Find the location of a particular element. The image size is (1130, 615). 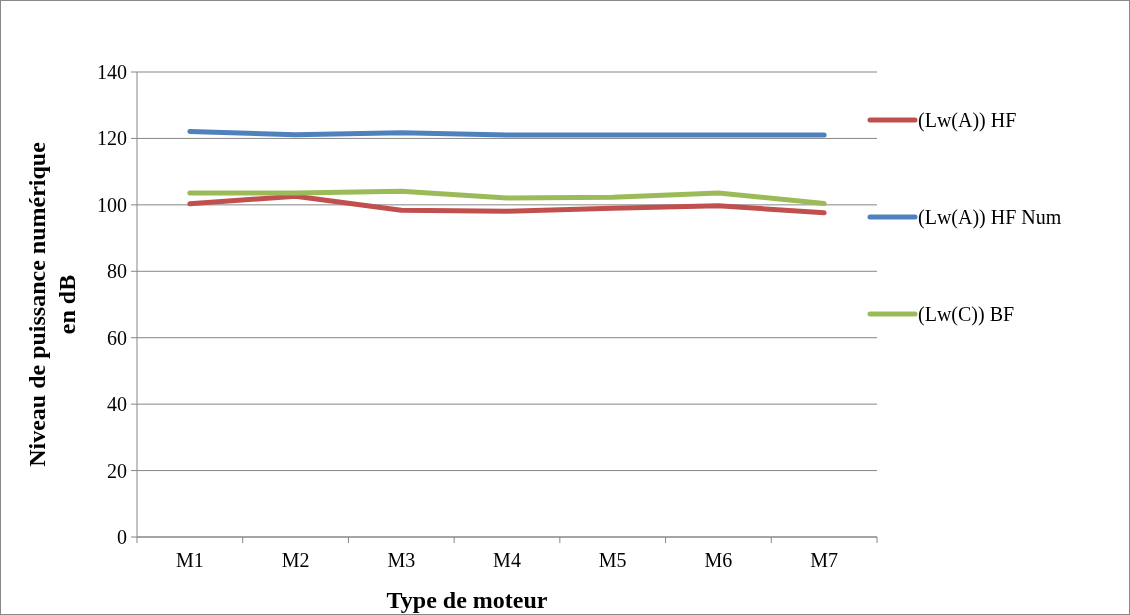

legend-label: (Lw(A)) HF Num is located at coordinates (990, 217).